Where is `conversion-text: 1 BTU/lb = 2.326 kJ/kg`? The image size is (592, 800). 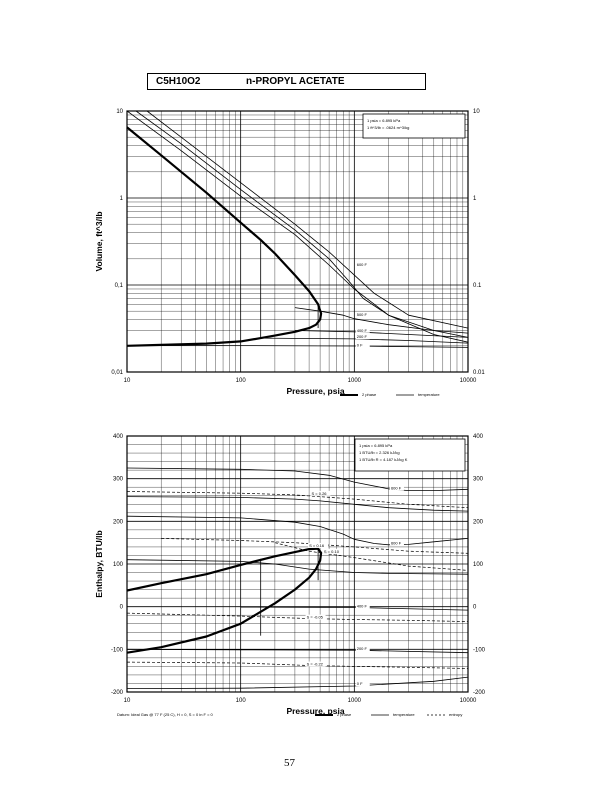 conversion-text: 1 BTU/lb = 2.326 kJ/kg is located at coordinates (379, 452).